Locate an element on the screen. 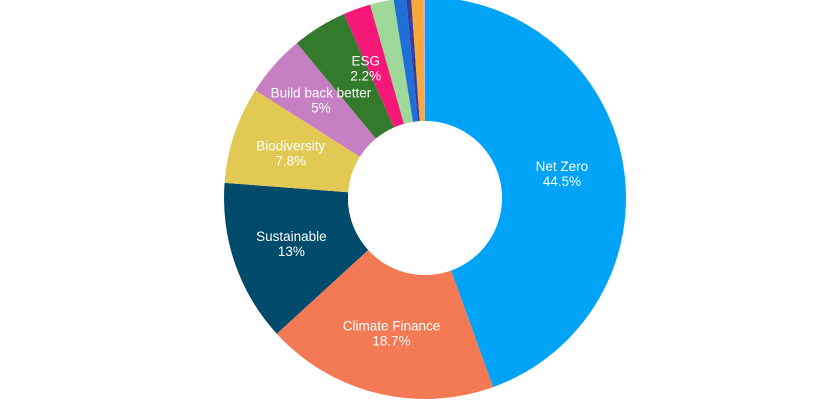 Image resolution: width=840 pixels, height=400 pixels. donut-hole is located at coordinates (425, 198).